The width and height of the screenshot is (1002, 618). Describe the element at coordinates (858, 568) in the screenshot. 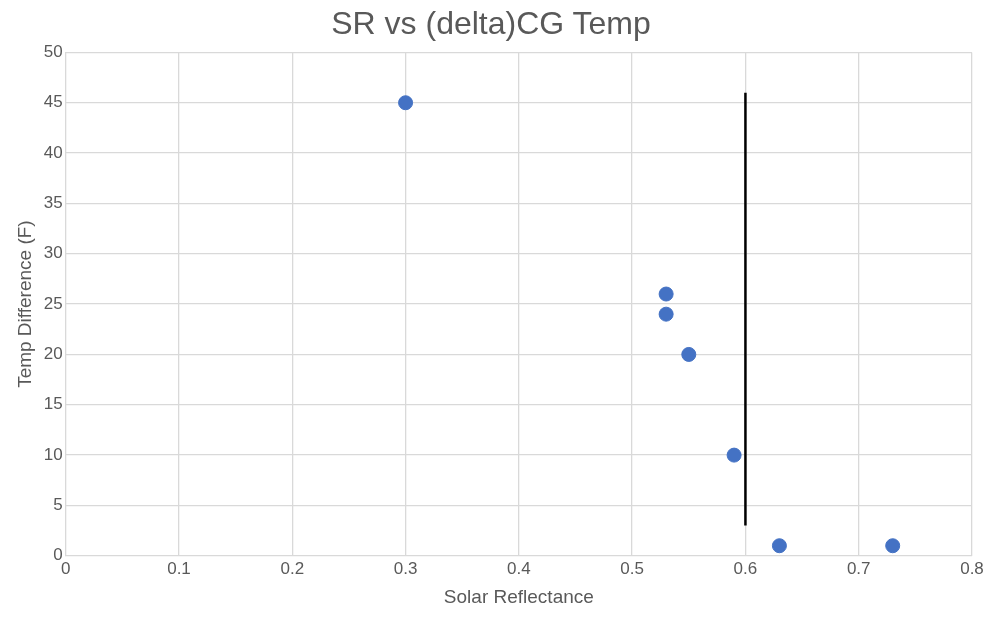

I see `x-tick-label: 0.7` at that location.